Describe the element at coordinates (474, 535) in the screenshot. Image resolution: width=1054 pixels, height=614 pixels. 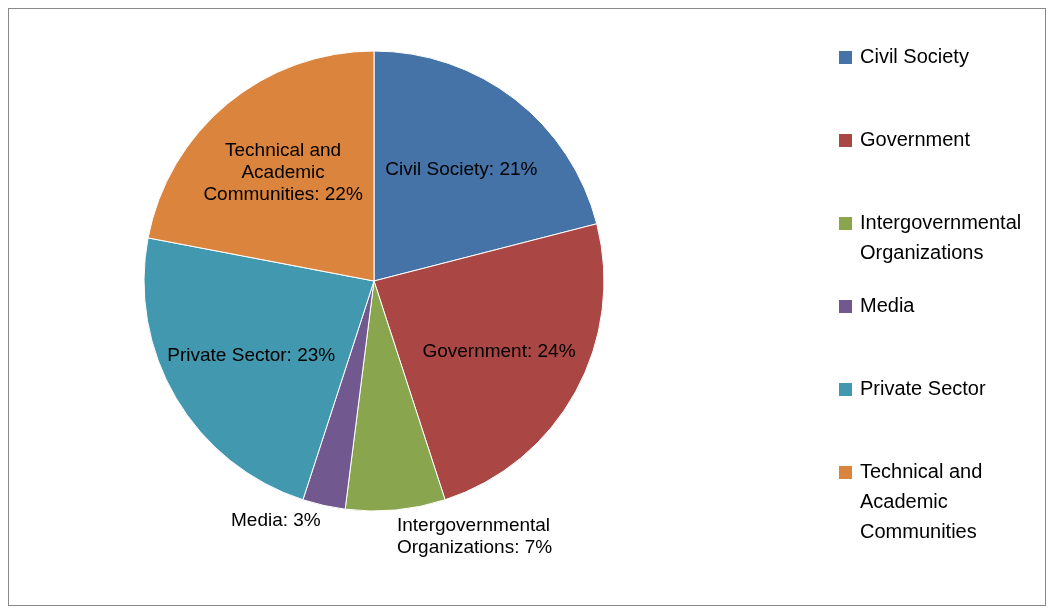
I see `data-label: Intergovernmental Organizations: 7%` at that location.